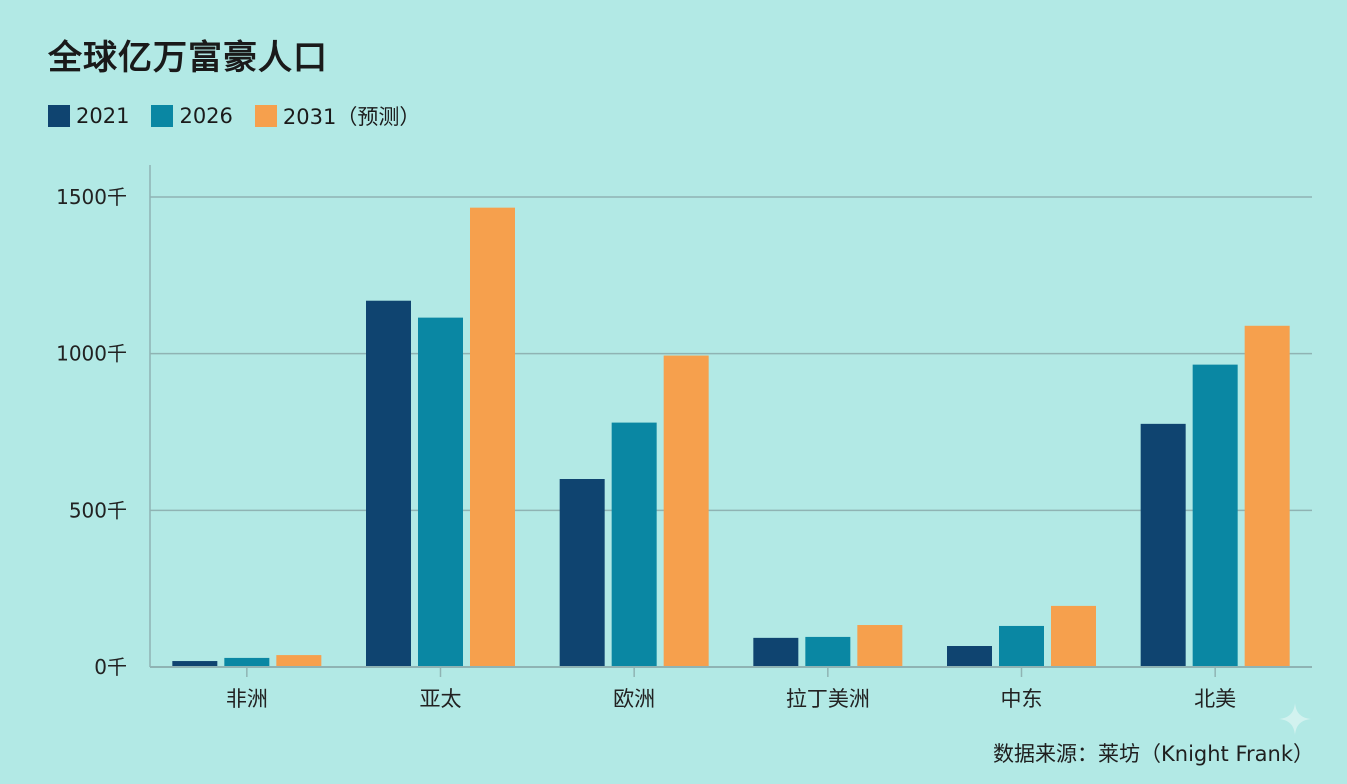  I want to click on legend-label: 2021, so click(103, 116).